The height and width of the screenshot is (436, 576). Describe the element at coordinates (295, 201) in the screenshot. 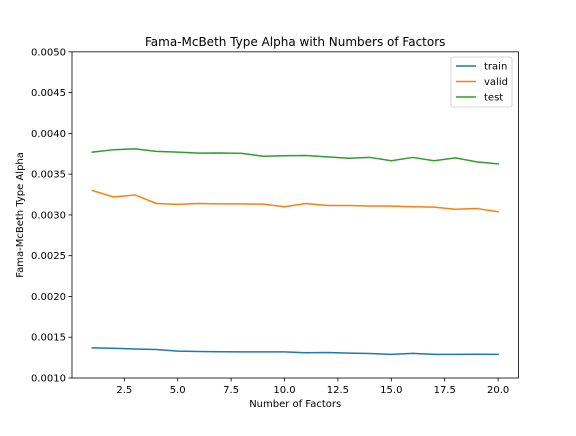

I see `series-line-valid` at that location.